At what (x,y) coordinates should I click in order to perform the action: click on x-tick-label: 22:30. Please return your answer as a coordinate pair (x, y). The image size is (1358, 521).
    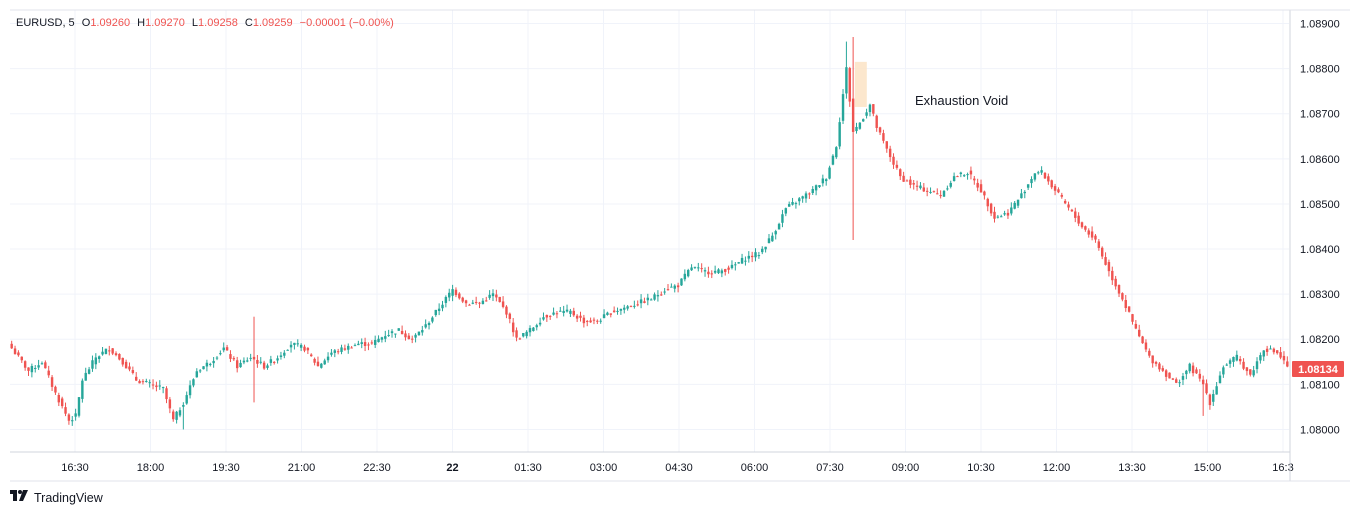
    Looking at the image, I should click on (377, 468).